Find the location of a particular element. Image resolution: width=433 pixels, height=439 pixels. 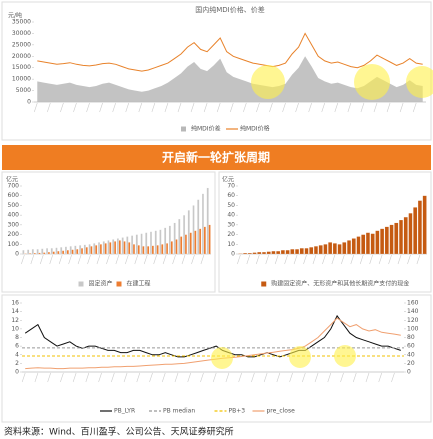

y-tick-label: 4 is located at coordinates (17, 354).